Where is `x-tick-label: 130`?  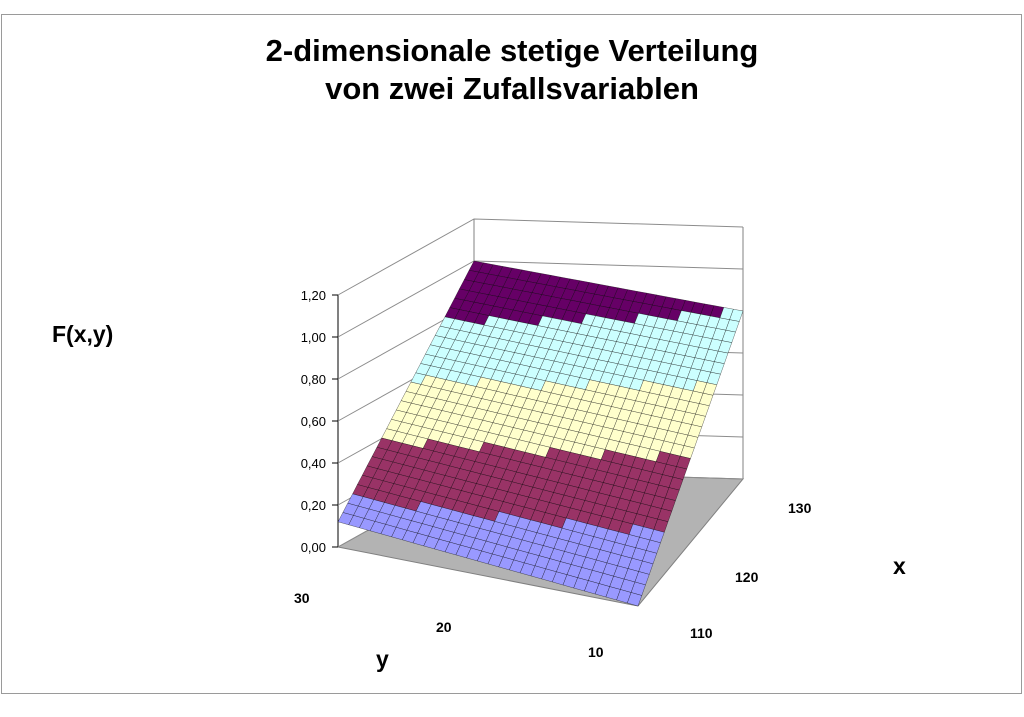 x-tick-label: 130 is located at coordinates (800, 508).